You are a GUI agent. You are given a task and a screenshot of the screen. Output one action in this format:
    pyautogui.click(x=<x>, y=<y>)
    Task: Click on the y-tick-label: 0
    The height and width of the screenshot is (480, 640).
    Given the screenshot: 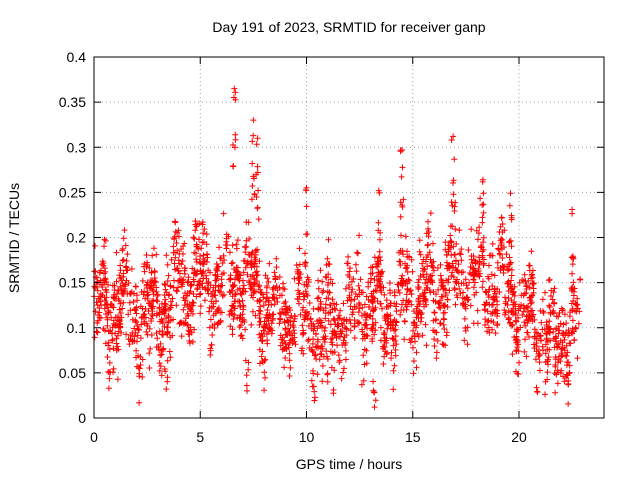 What is the action you would take?
    pyautogui.click(x=82, y=418)
    